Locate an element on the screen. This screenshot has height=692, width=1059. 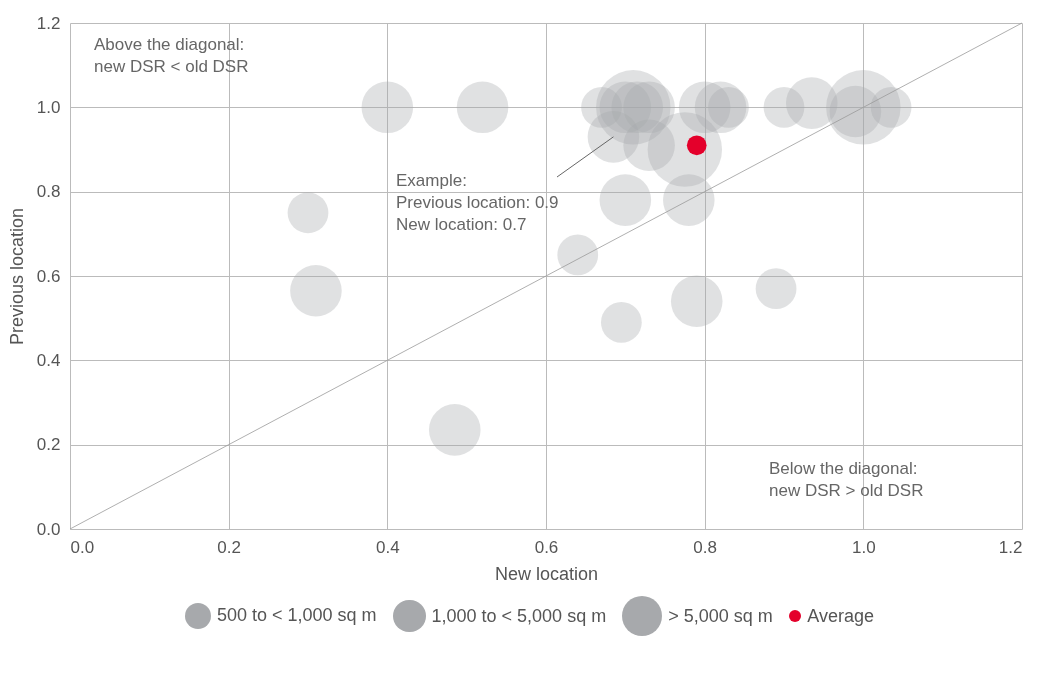
x-tick-label: 0.6 is located at coordinates (546, 547).